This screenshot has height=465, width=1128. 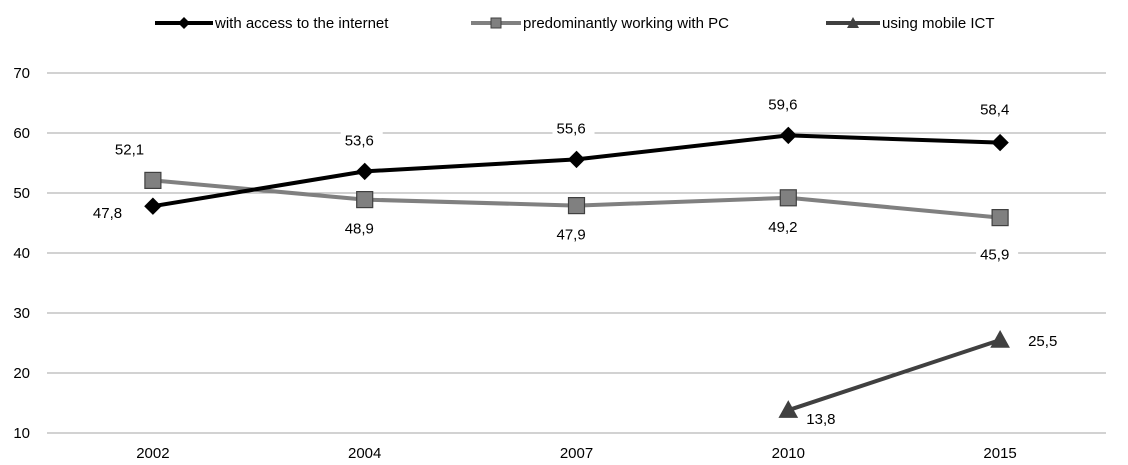 I want to click on legend-label: with access to the internet, so click(x=301, y=23).